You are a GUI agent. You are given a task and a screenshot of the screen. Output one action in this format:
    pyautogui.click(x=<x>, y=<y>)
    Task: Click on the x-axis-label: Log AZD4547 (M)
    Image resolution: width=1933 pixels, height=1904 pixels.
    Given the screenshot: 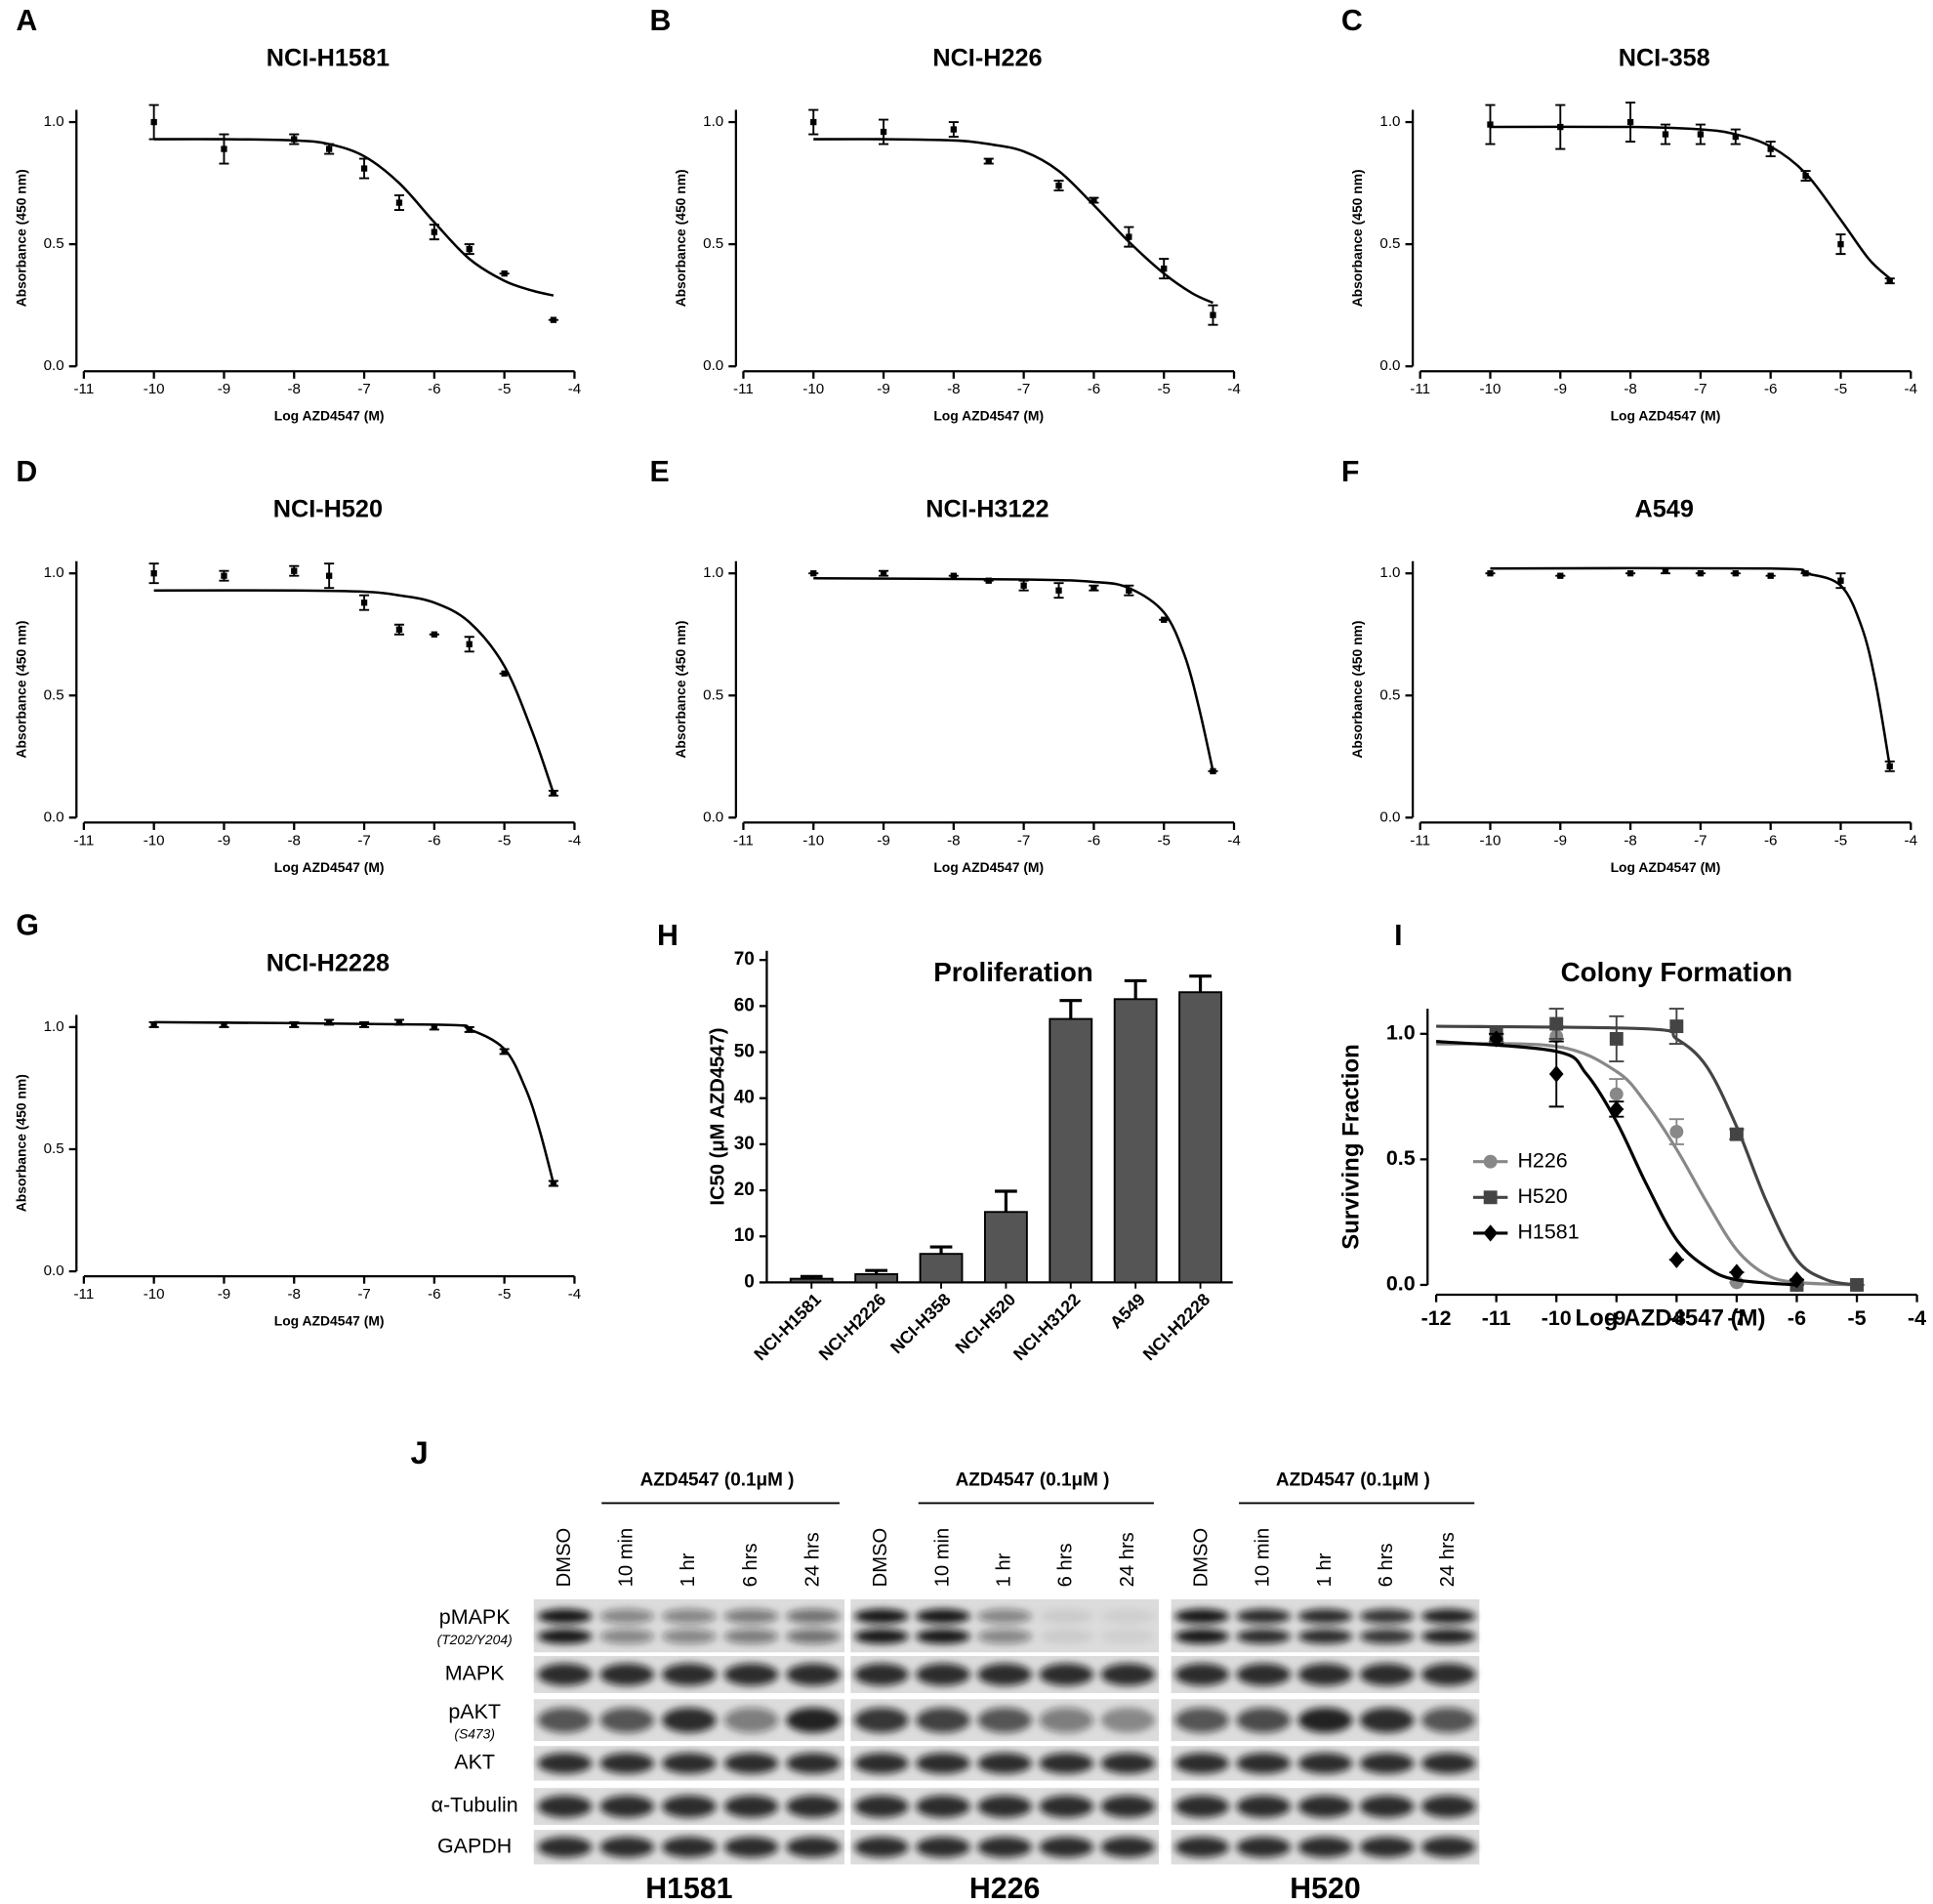 What is the action you would take?
    pyautogui.click(x=1671, y=1318)
    